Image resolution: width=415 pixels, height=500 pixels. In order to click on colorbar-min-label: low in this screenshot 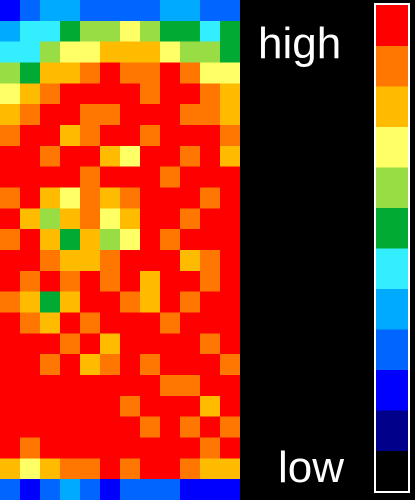, I will do `click(311, 467)`.